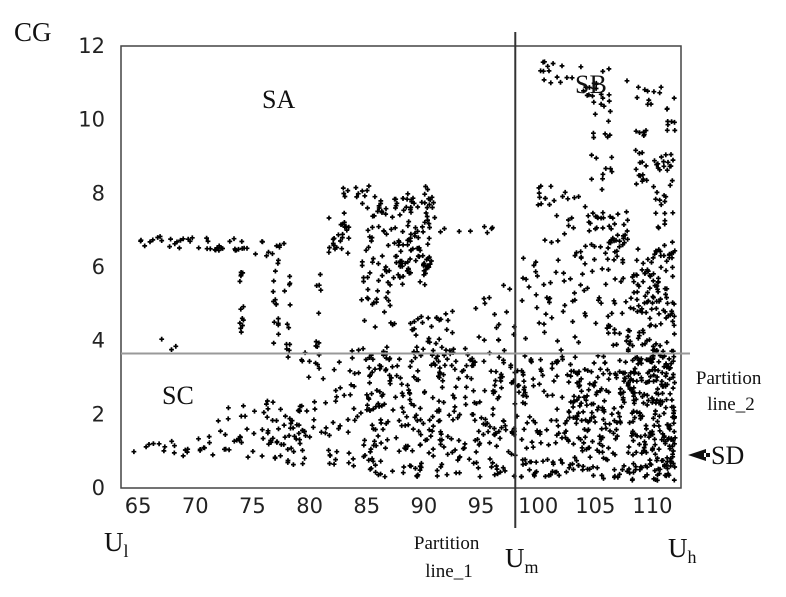 This screenshot has width=786, height=597. I want to click on x-tick-label: 90, so click(423, 506).